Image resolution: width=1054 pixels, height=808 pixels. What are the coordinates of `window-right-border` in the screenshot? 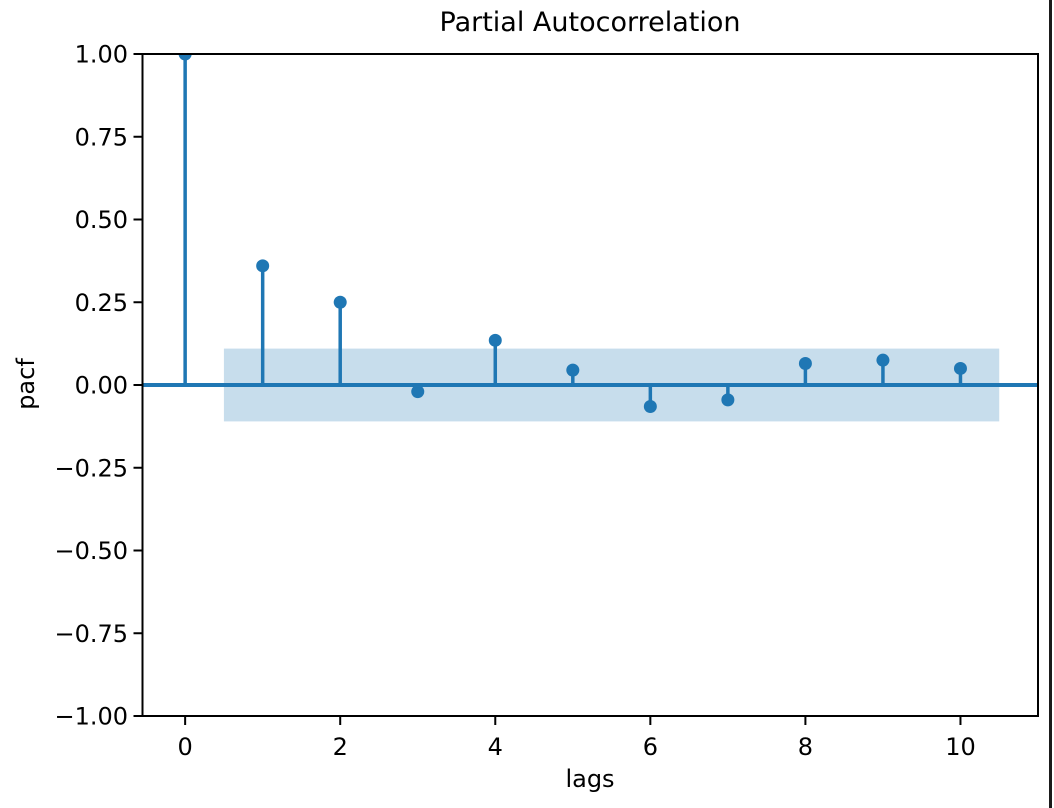 It's located at (1050, 404).